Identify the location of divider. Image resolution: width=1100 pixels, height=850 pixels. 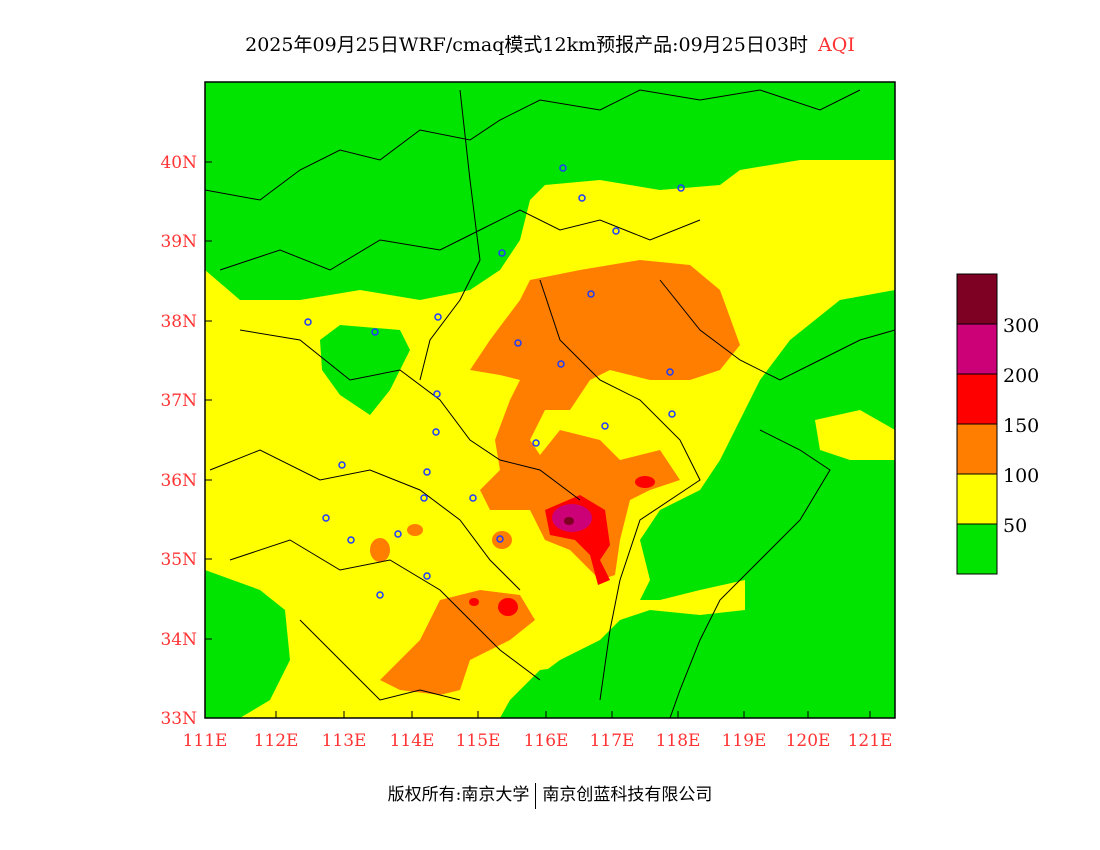
(536, 795).